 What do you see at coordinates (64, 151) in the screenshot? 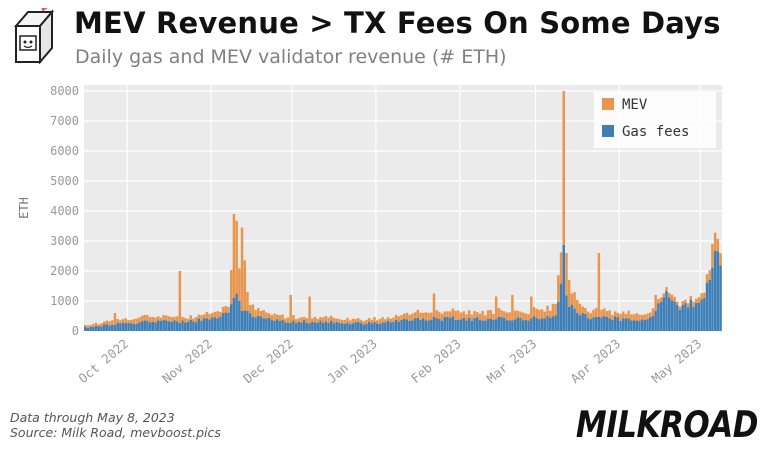
I see `y-tick-label: 6000` at bounding box center [64, 151].